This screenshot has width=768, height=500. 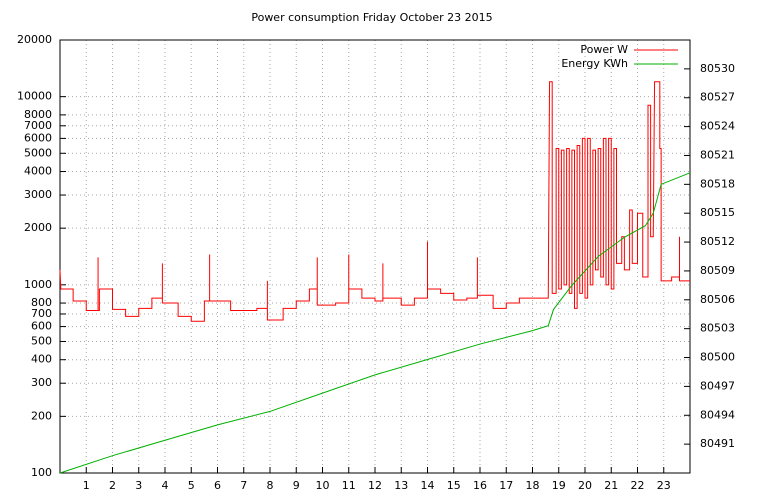 I want to click on y2-tick-label: 80503, so click(x=717, y=328).